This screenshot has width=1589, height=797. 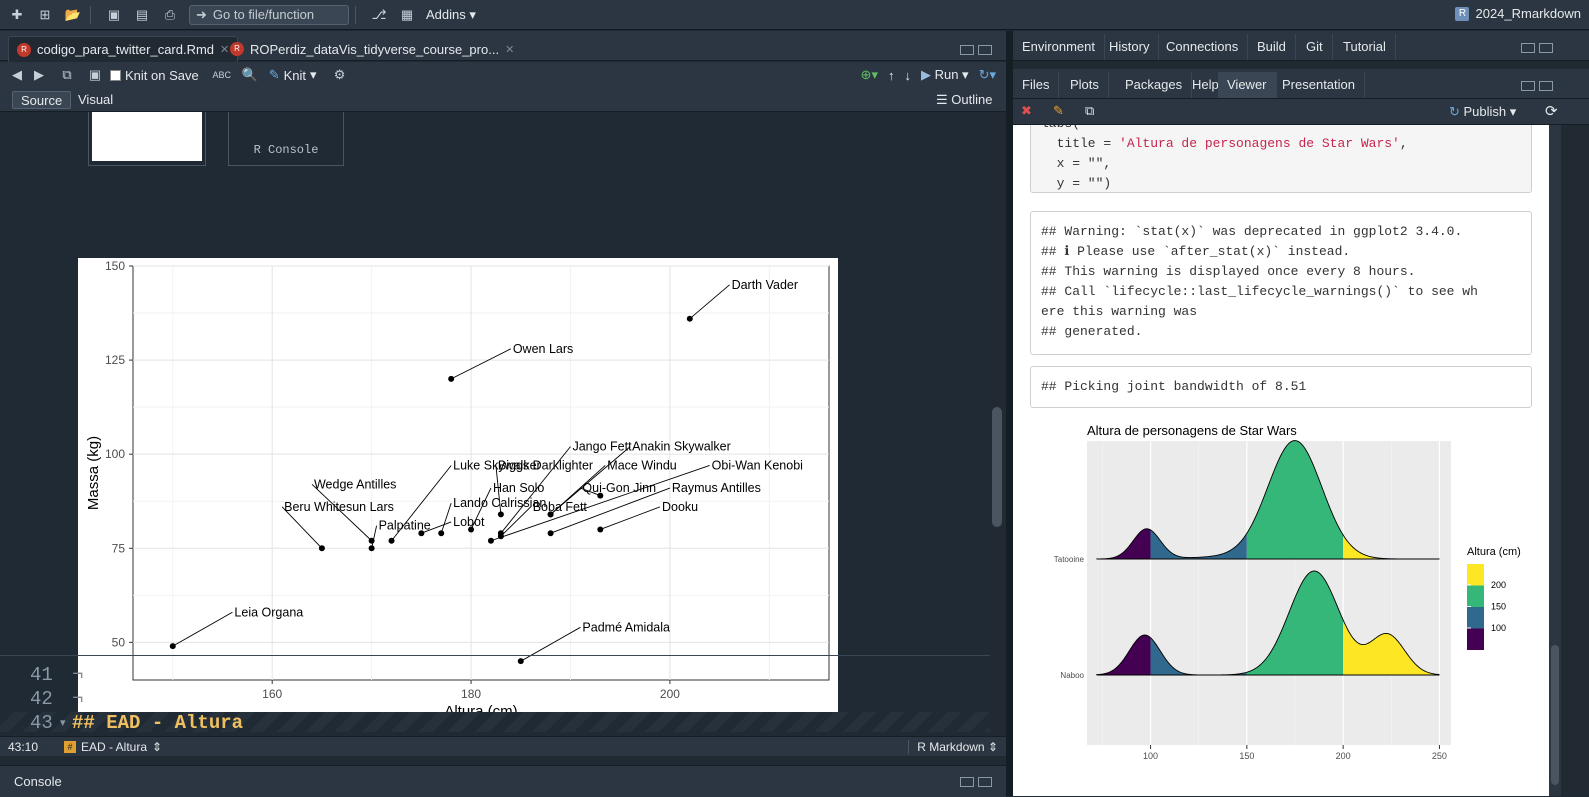 I want to click on point-label: Darth Vader, so click(x=765, y=285).